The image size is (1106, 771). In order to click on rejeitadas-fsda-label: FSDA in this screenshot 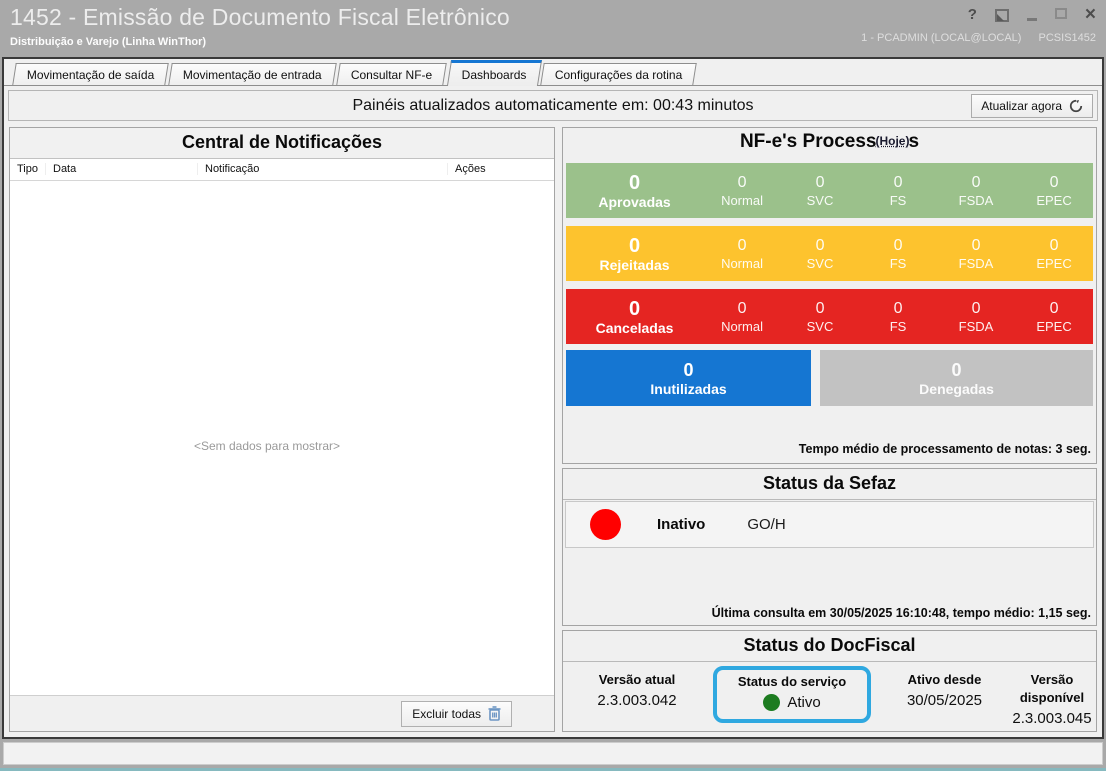, I will do `click(976, 263)`.